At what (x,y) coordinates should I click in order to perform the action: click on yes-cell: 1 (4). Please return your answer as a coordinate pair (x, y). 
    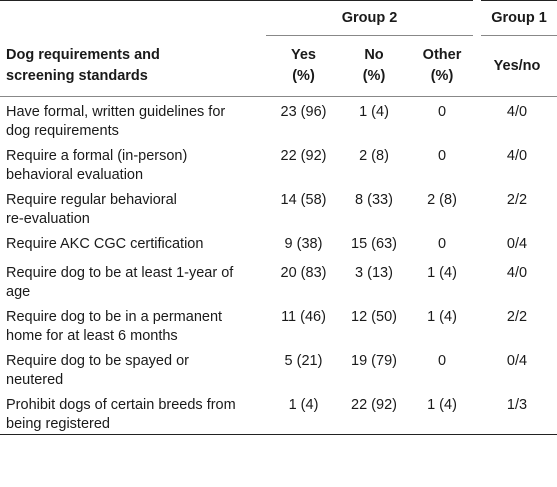
    Looking at the image, I should click on (303, 412).